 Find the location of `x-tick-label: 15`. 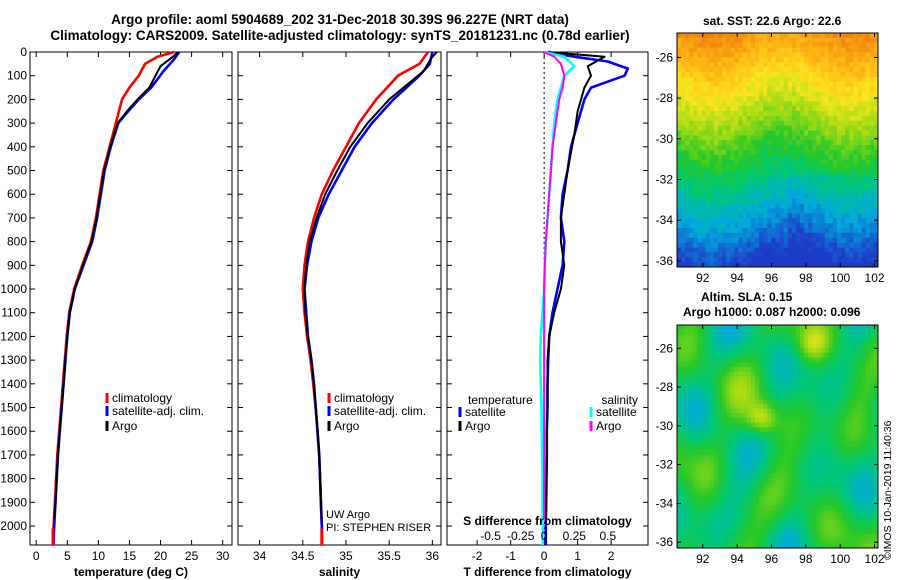

x-tick-label: 15 is located at coordinates (130, 556).